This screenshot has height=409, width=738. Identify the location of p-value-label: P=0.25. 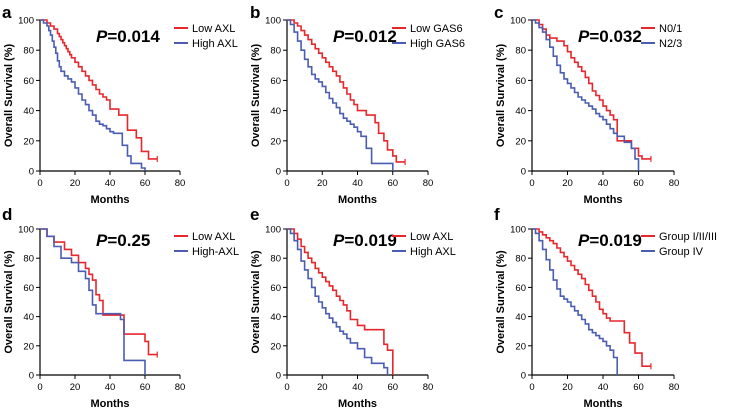
(123, 240).